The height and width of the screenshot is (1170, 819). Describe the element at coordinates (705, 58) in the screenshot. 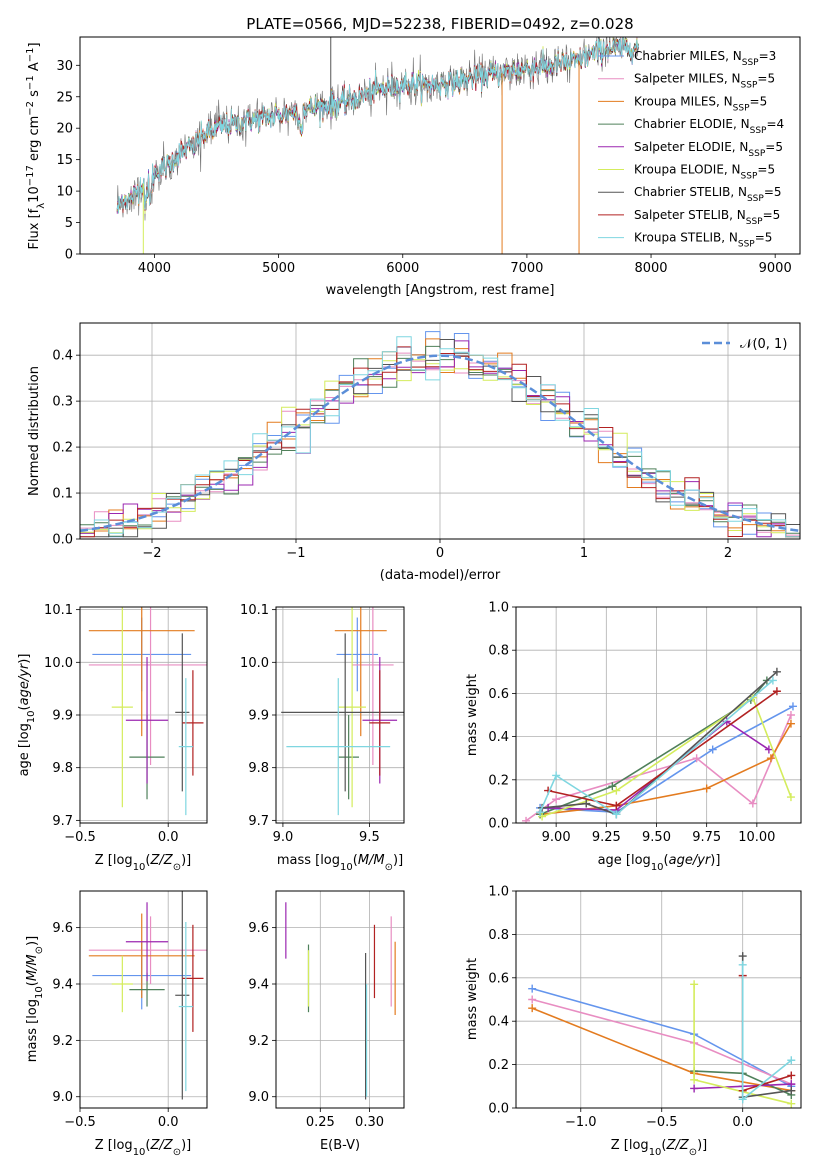

I see `legend-label: Chabrier MILES, NSSP=3` at that location.